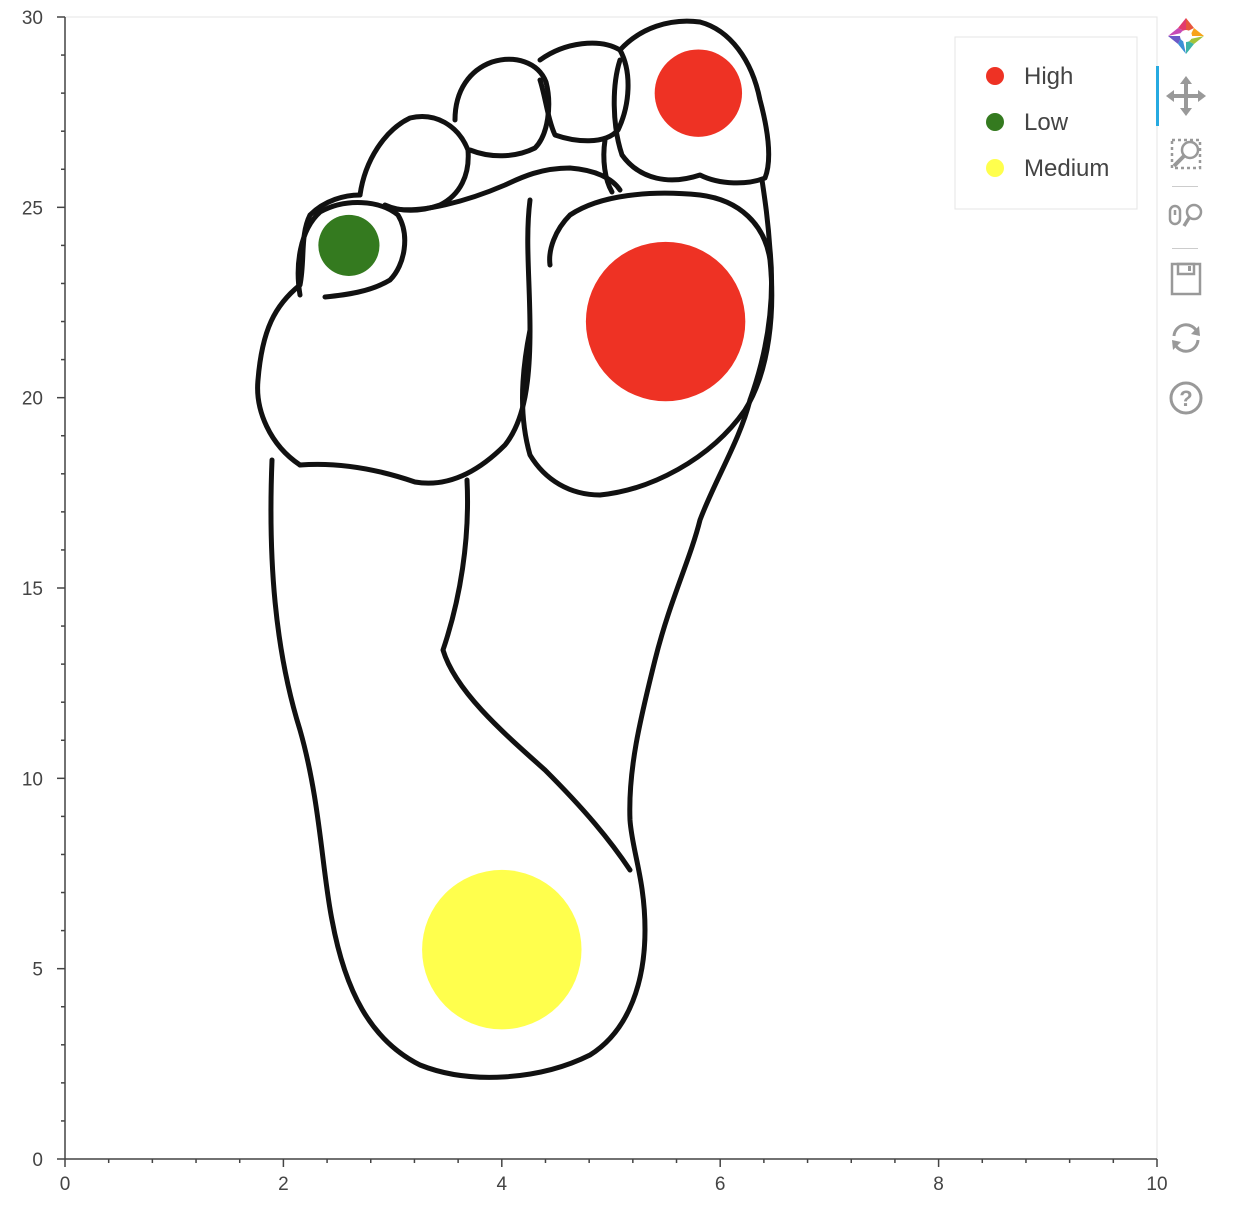 Image resolution: width=1244 pixels, height=1224 pixels. I want to click on legend-label-high: High, so click(1048, 76).